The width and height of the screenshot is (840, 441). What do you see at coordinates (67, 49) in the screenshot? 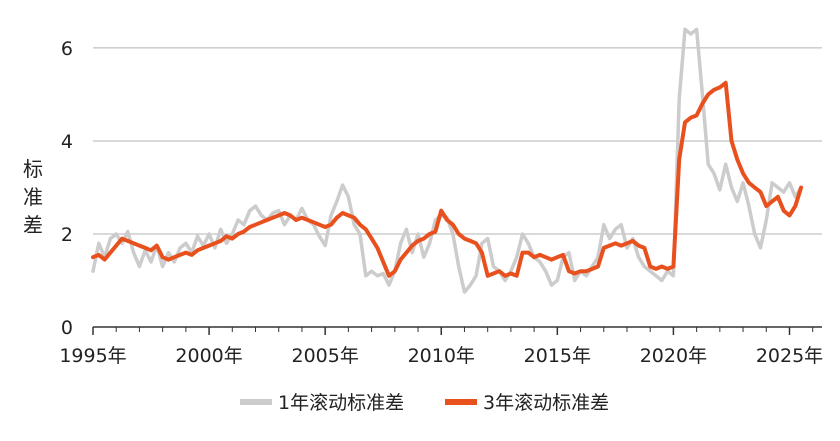
I see `y-tick-label: 6` at bounding box center [67, 49].